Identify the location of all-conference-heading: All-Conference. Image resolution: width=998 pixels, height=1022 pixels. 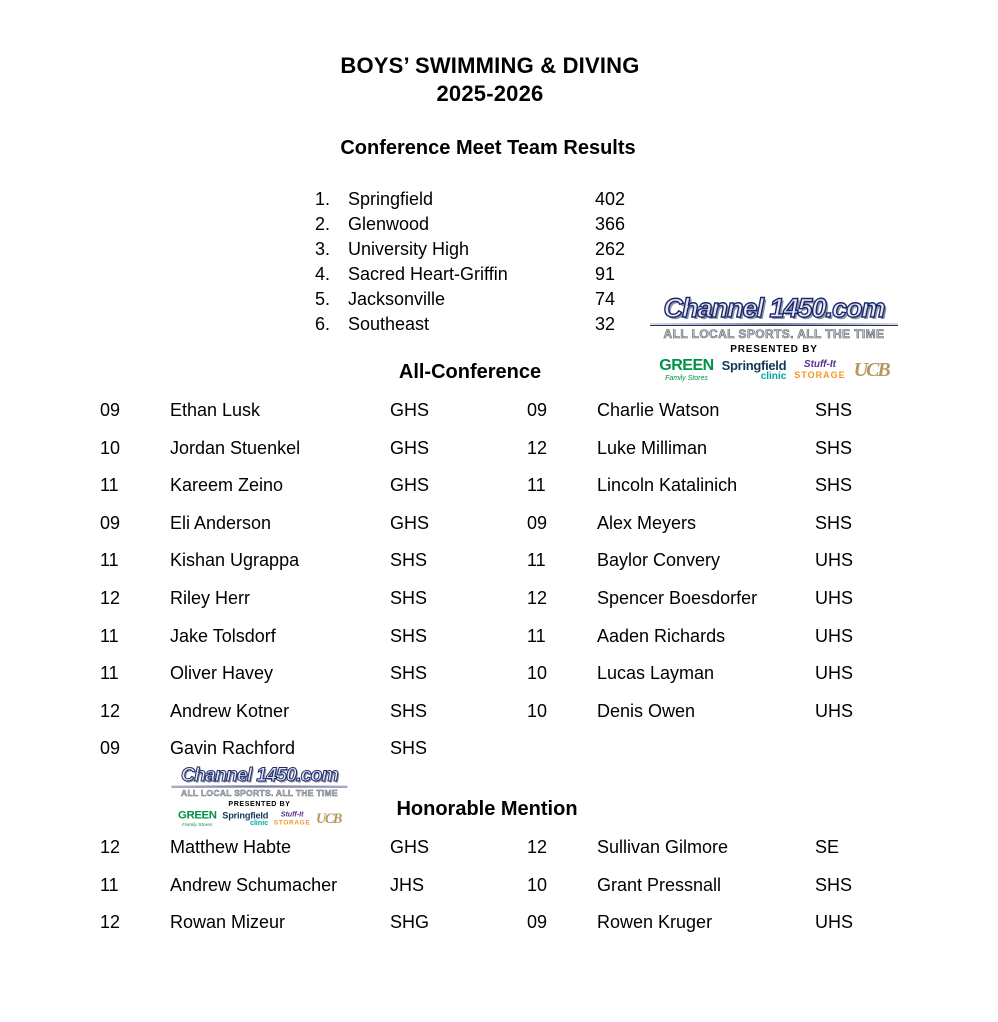
(470, 372).